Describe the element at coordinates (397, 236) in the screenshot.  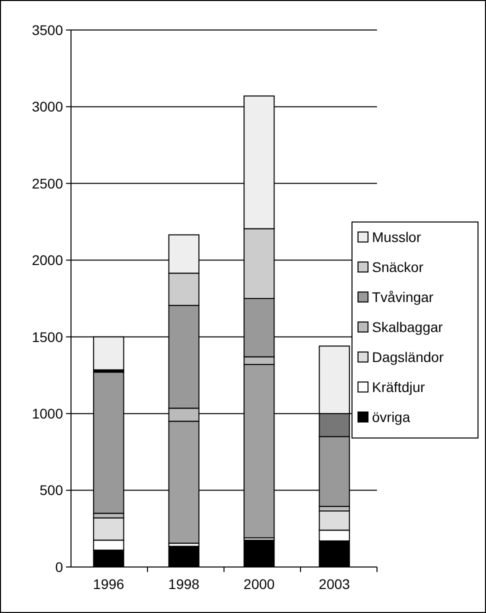
I see `legend-label: Musslor` at that location.